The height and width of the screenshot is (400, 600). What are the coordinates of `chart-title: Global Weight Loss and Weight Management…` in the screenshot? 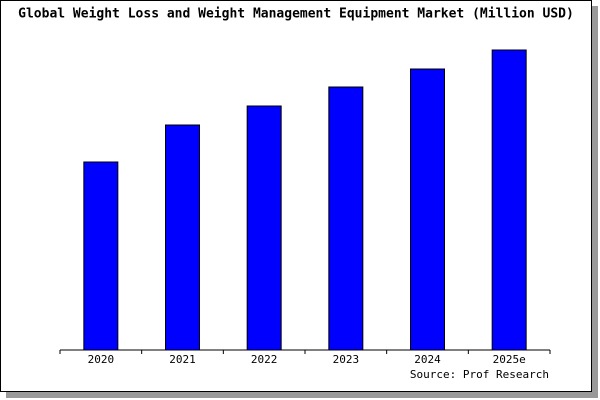 It's located at (296, 14).